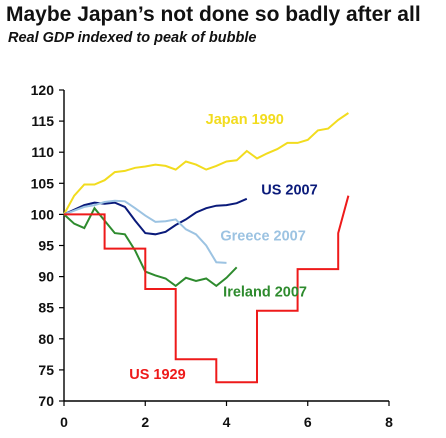 The image size is (446, 438). I want to click on y-tick-label: 110, so click(42, 152).